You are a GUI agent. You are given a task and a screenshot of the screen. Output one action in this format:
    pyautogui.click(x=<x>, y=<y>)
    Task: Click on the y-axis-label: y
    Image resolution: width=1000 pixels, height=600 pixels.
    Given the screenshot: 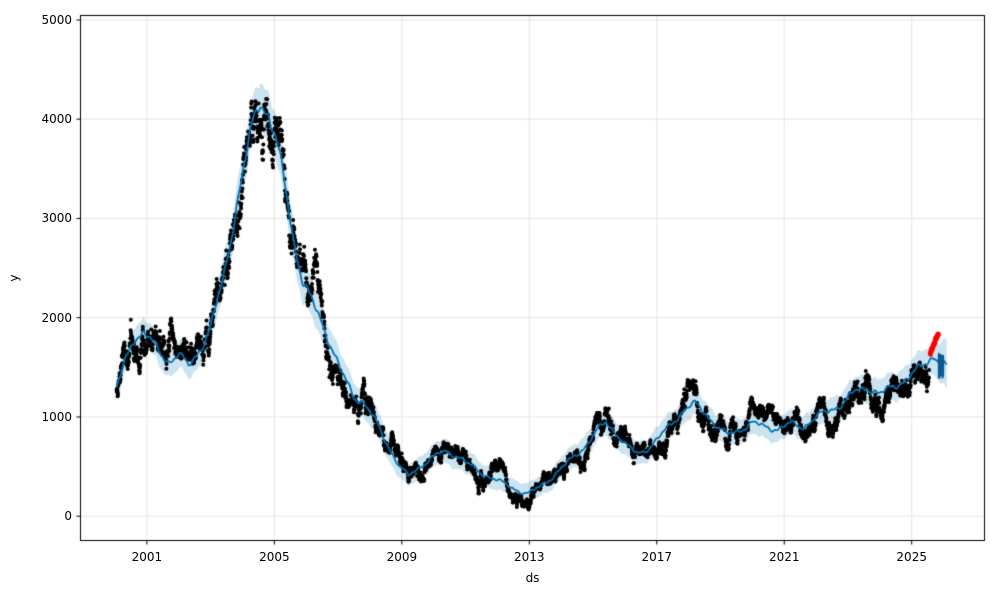 What is the action you would take?
    pyautogui.click(x=14, y=278)
    